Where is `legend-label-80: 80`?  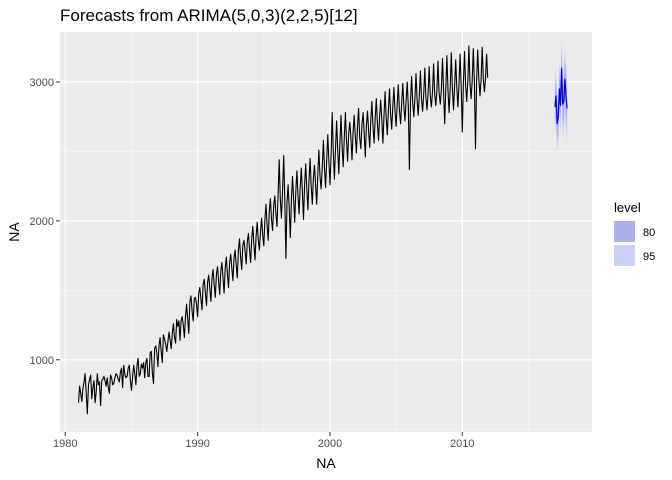
legend-label-80: 80 is located at coordinates (649, 233).